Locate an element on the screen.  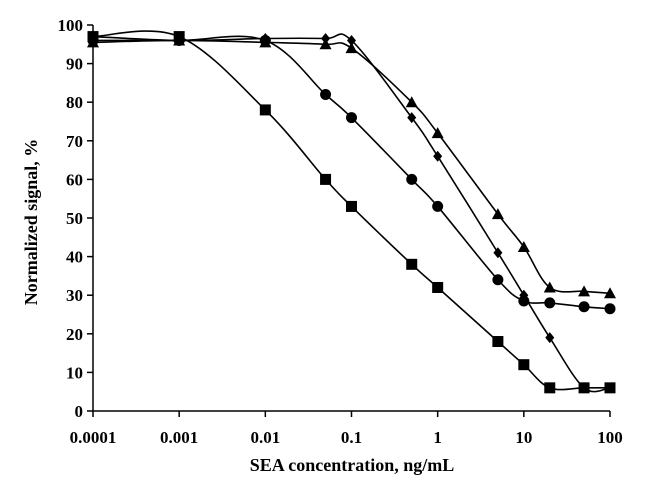
y-tick-label: 30 is located at coordinates (74, 295).